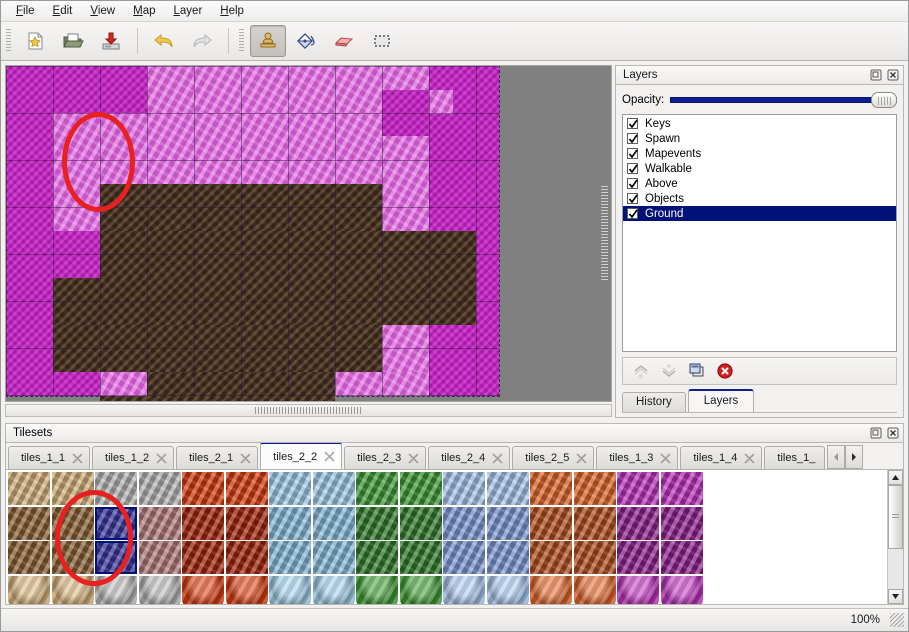 Image resolution: width=909 pixels, height=632 pixels. I want to click on scroll-tabs-left-button, so click(836, 457).